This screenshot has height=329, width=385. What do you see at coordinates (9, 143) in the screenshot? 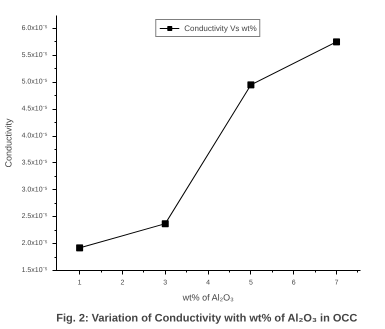
I see `y-axis-title: Conductivity` at bounding box center [9, 143].